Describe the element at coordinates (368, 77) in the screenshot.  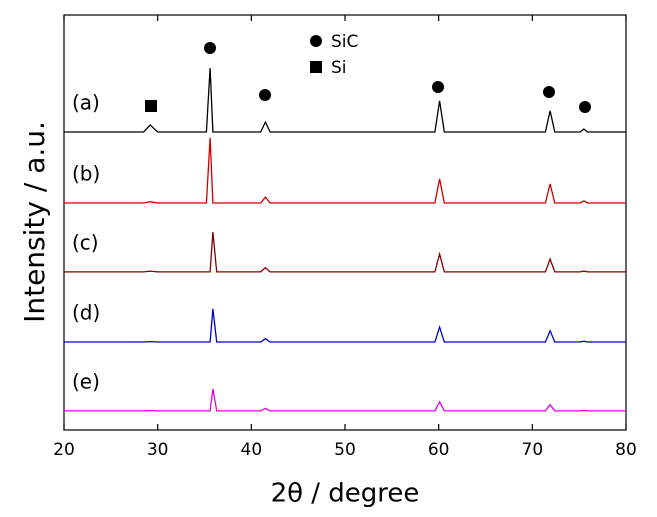
I see `phase-markers` at that location.